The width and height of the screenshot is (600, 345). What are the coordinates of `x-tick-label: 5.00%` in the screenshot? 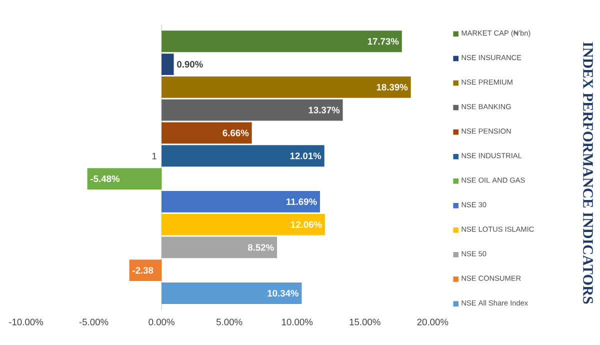 It's located at (229, 322).